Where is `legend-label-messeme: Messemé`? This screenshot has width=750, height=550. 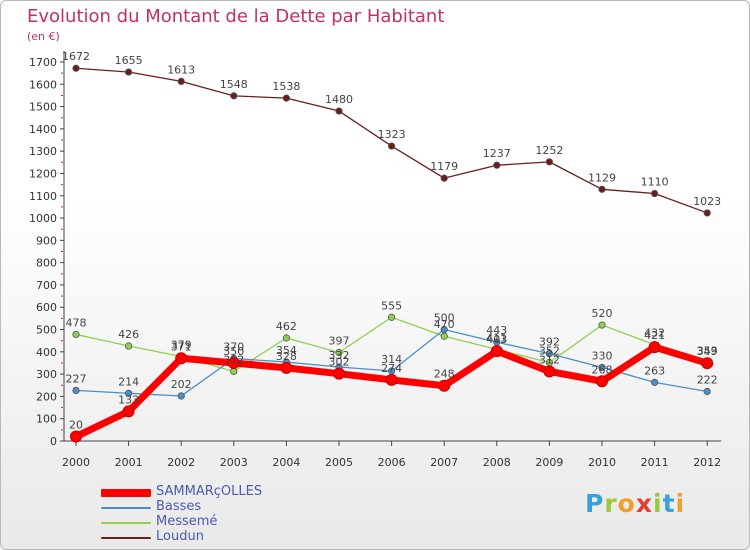 legend-label-messeme: Messemé is located at coordinates (187, 521).